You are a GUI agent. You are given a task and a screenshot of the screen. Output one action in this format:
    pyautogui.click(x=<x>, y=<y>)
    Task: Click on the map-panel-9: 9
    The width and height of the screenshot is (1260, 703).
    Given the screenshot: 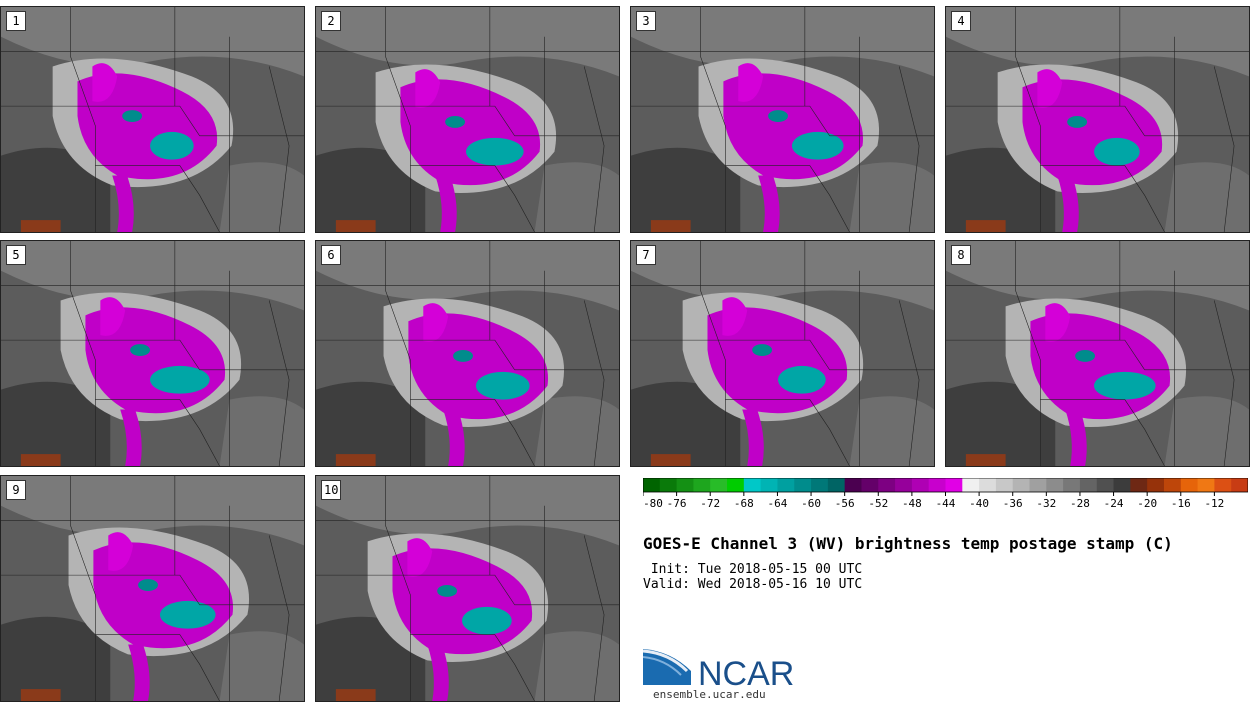 What is the action you would take?
    pyautogui.click(x=152, y=588)
    